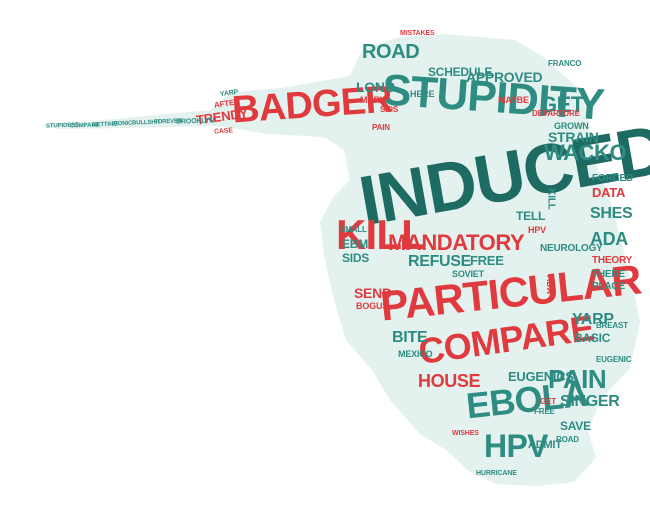  I want to click on word-yarp: YARP, so click(593, 319).